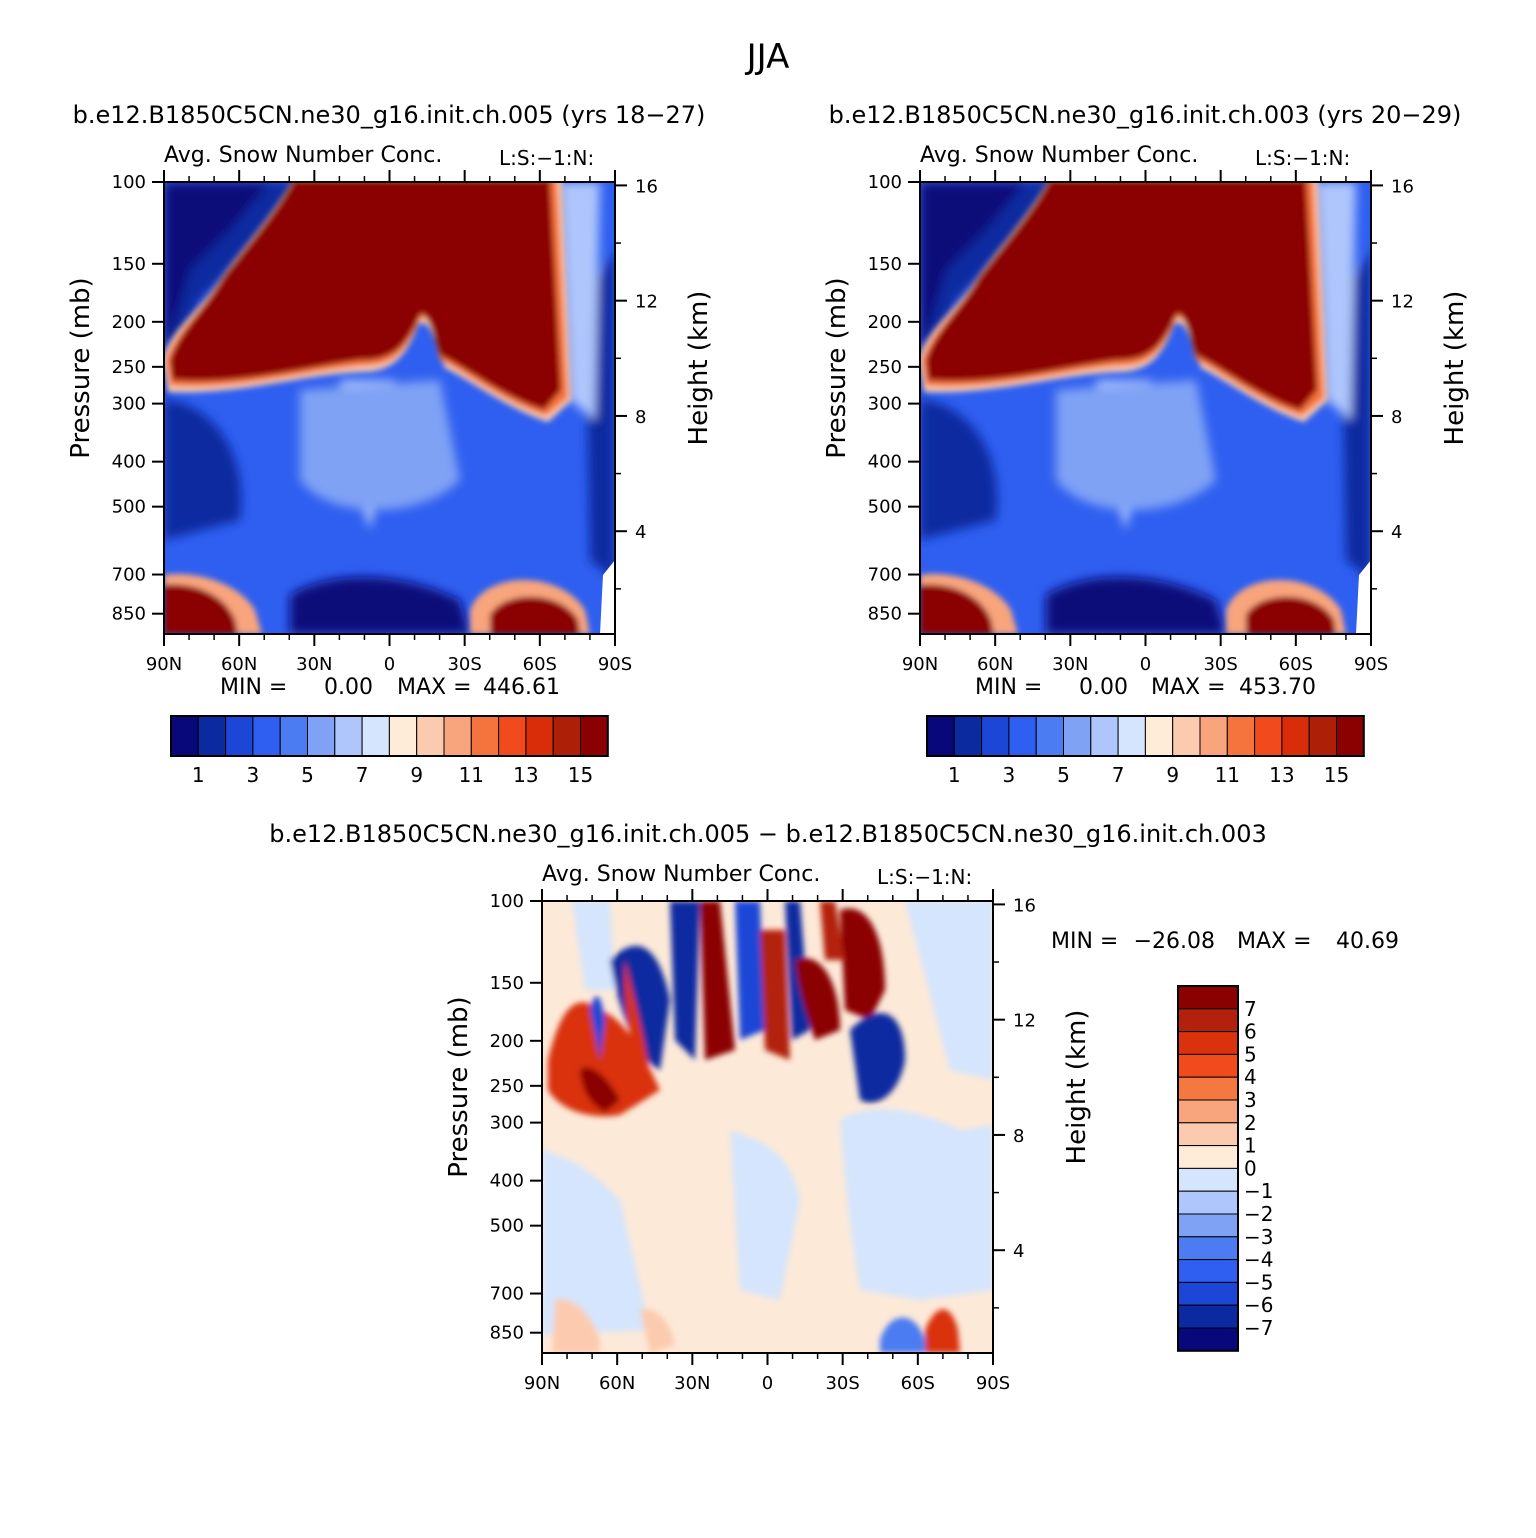 The width and height of the screenshot is (1536, 1538). Describe the element at coordinates (1258, 1237) in the screenshot. I see `colorbar-label: −3` at that location.